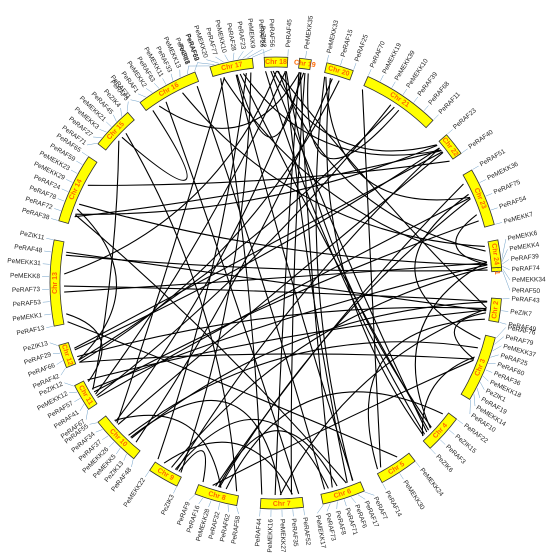  I want to click on gene-label: PeZIK7, so click(521, 314).